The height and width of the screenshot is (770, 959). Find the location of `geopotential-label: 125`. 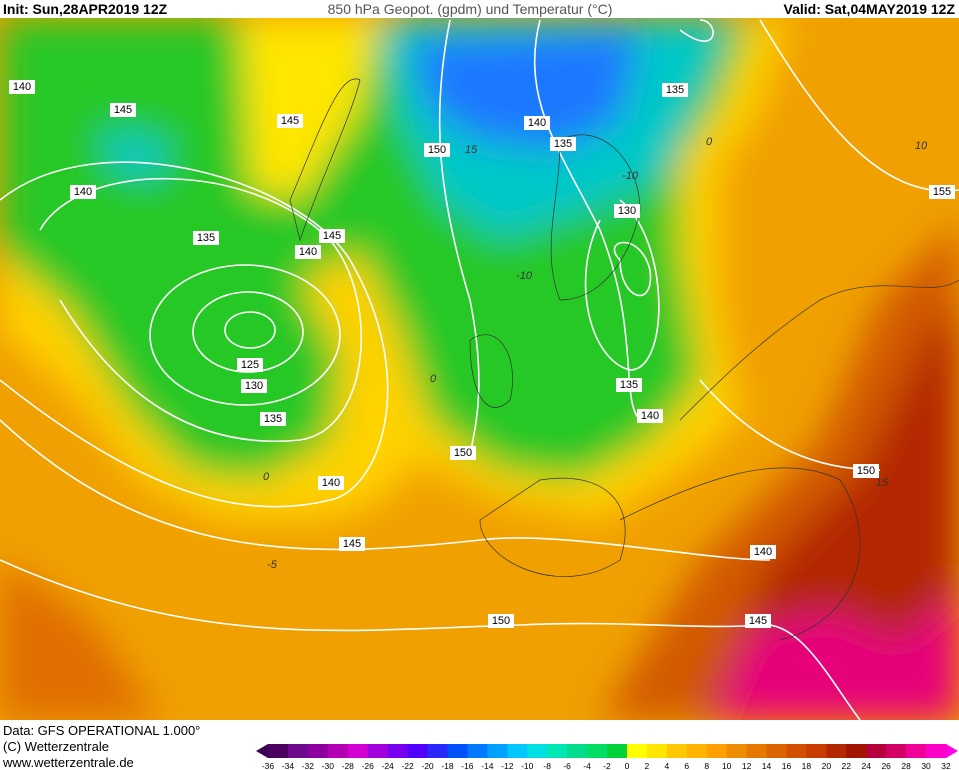

geopotential-label: 125 is located at coordinates (250, 365).